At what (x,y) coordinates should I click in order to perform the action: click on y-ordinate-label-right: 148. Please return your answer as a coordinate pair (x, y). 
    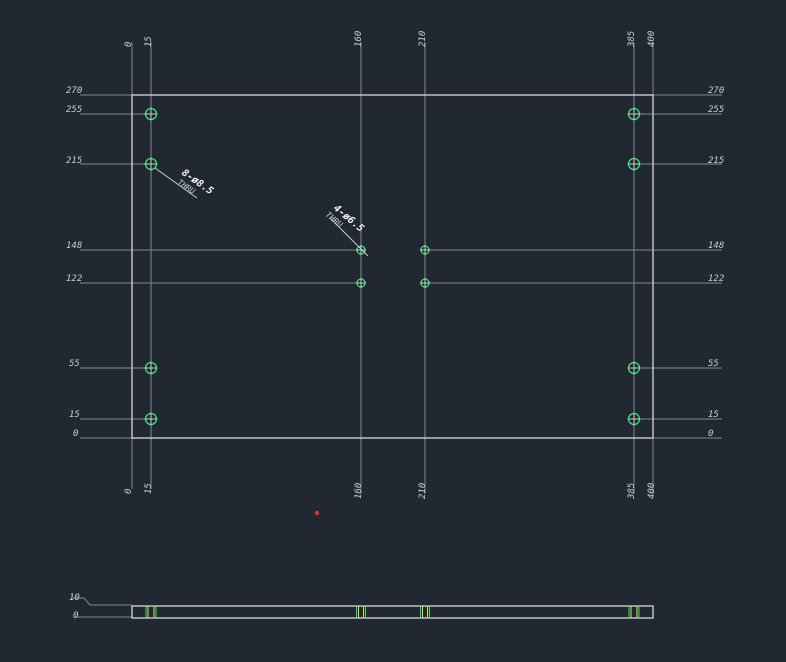
    Looking at the image, I should click on (716, 246).